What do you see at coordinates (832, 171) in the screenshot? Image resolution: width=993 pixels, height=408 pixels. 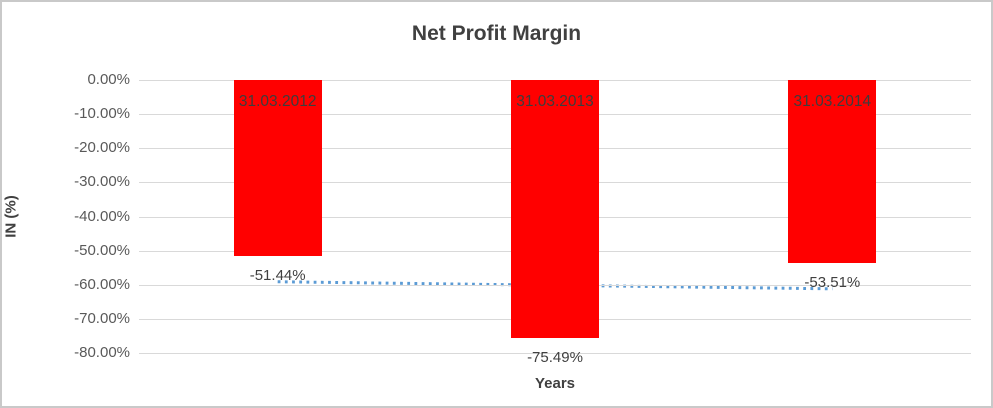 I see `bar-31.03.2014` at bounding box center [832, 171].